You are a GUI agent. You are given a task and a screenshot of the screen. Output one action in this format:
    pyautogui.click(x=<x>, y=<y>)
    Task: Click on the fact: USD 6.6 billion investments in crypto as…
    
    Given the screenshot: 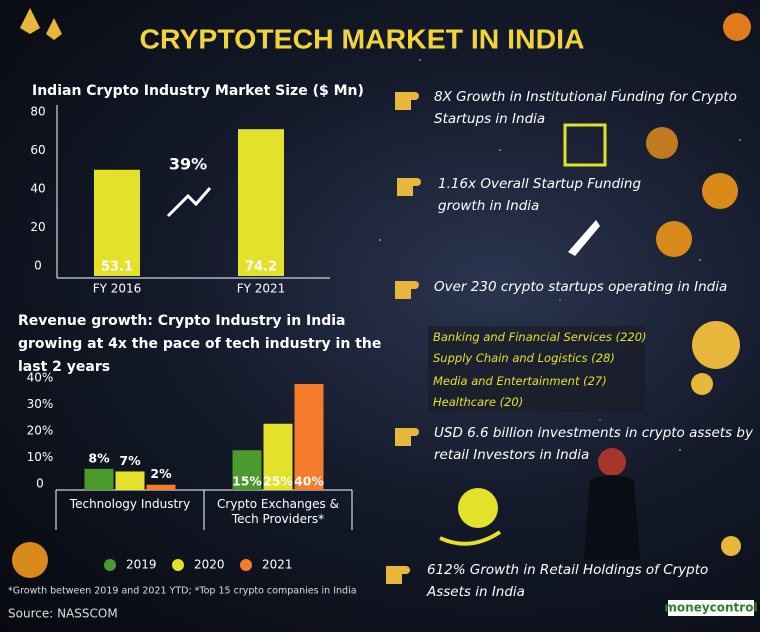 What is the action you would take?
    pyautogui.click(x=593, y=444)
    